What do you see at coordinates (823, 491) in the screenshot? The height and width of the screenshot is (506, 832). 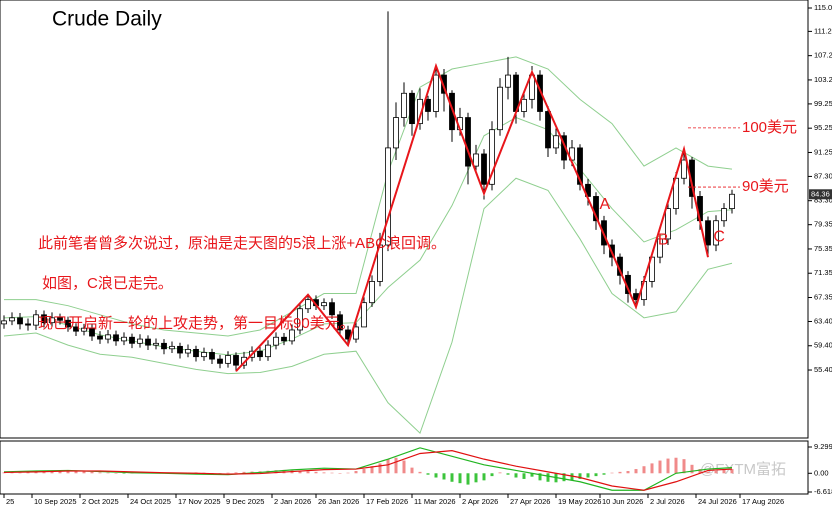 I see `y-tick-label: -6.6185` at bounding box center [823, 491].